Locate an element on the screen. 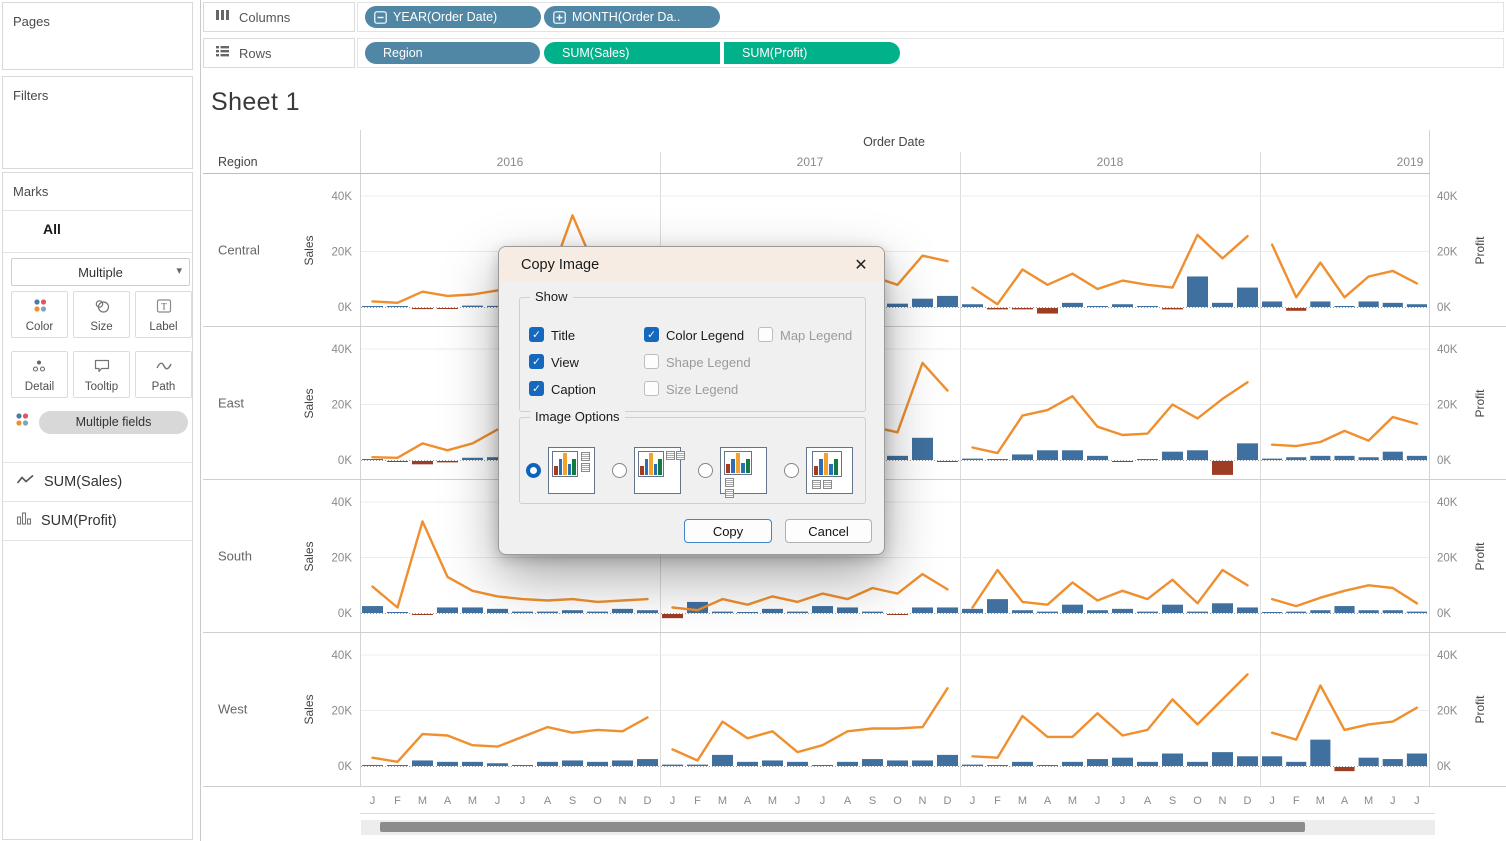  profit-bar-west-2018-m2 is located at coordinates (997, 765).